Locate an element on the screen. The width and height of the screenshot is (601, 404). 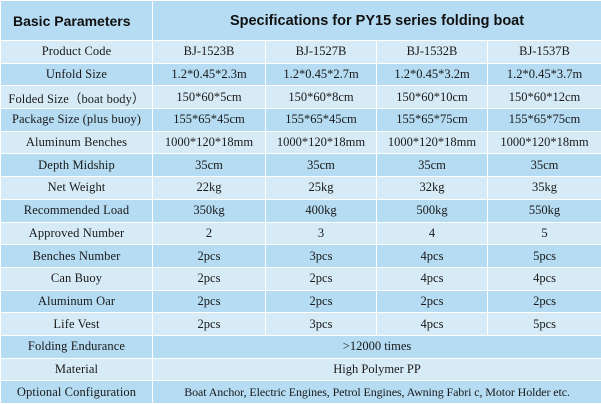
row-label: Product Code is located at coordinates (77, 52).